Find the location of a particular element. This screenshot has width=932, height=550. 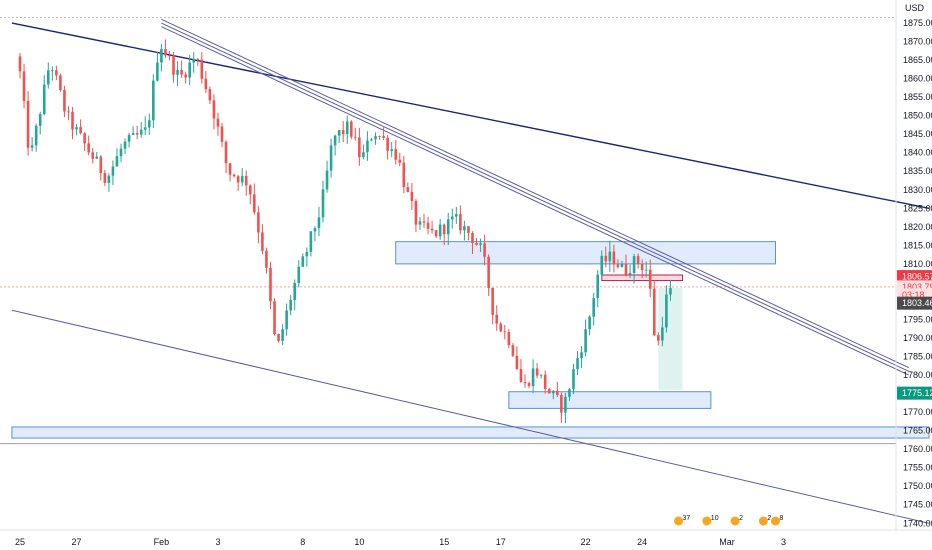

price-tag-label: 03:18 is located at coordinates (913, 295).